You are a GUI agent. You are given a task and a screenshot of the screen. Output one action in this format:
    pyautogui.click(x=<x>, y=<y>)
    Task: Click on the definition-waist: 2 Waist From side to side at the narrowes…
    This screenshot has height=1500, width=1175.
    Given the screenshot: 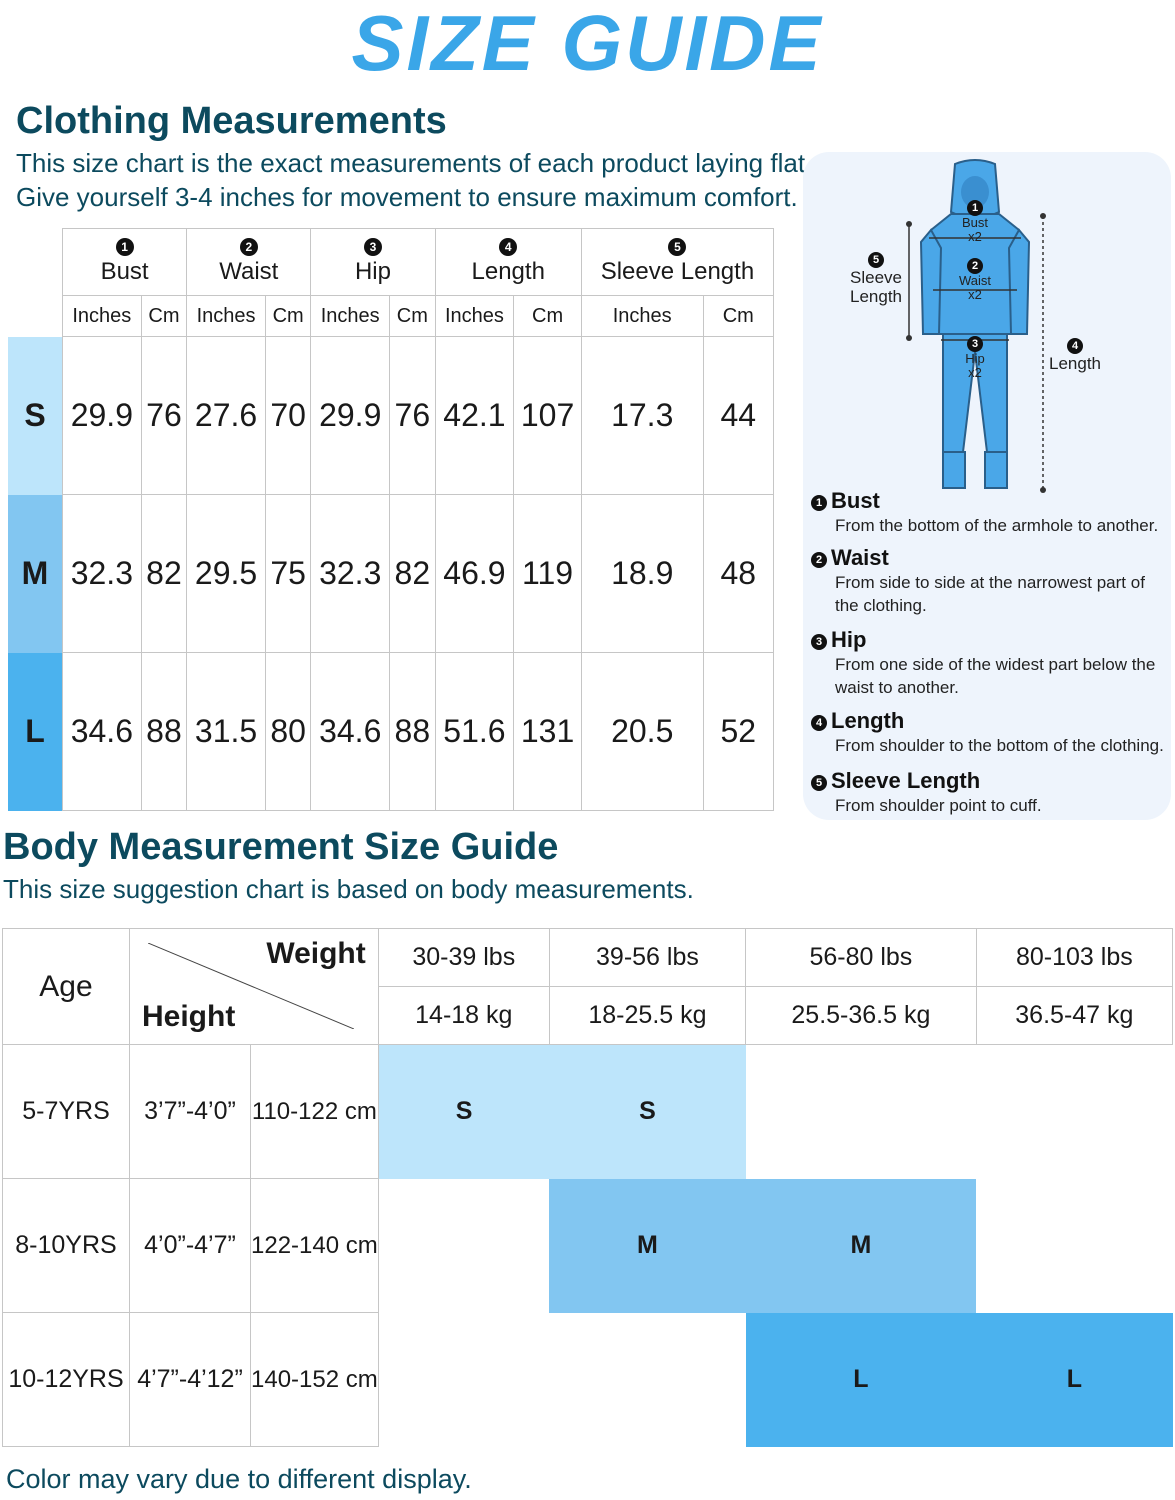 What is the action you would take?
    pyautogui.click(x=989, y=581)
    